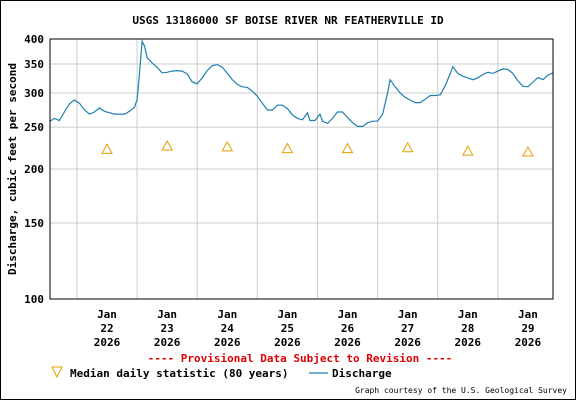  Describe the element at coordinates (407, 328) in the screenshot. I see `x-tick-label-5-2: 27` at that location.